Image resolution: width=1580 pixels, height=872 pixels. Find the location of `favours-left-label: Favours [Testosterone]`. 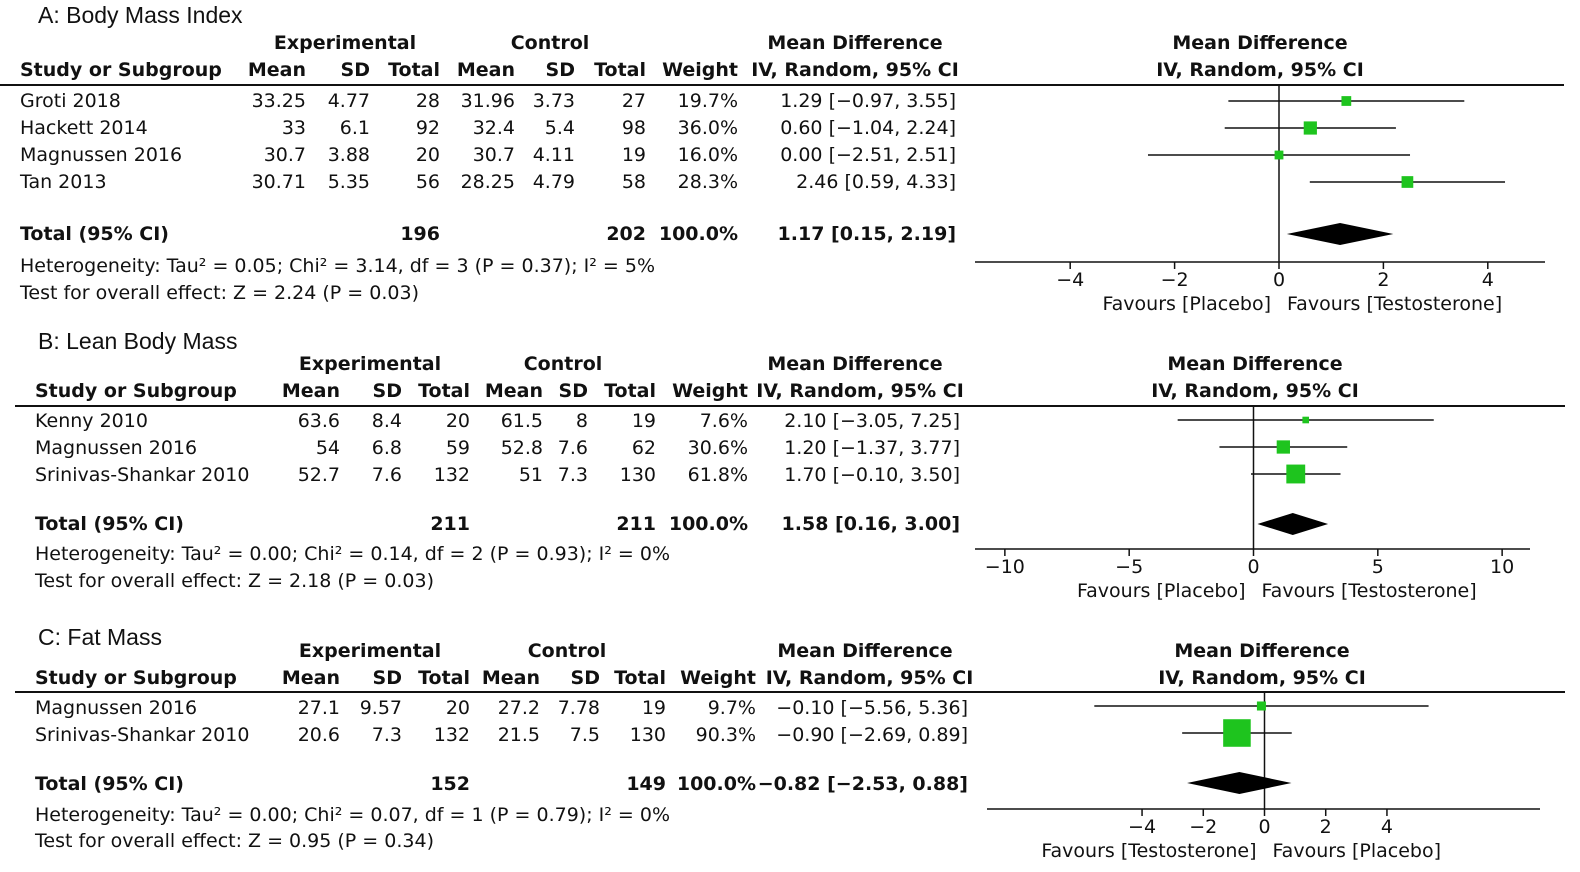

favours-left-label: Favours [Testosterone] is located at coordinates (1148, 851).